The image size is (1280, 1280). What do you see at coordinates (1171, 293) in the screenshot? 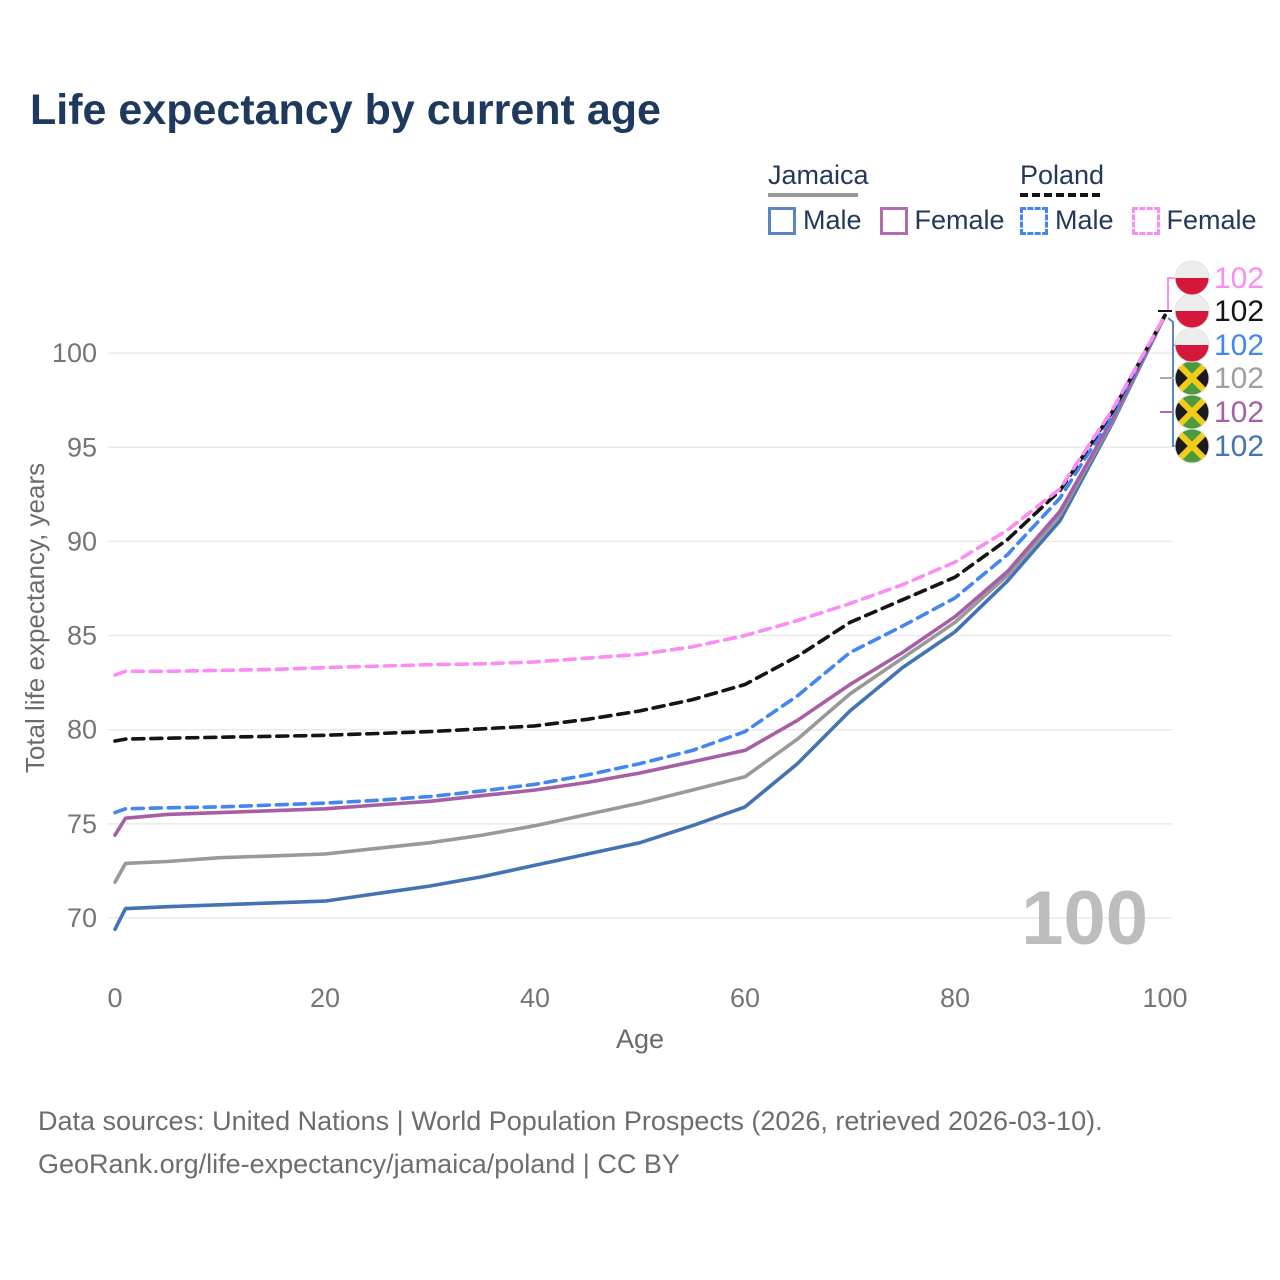
I see `leader-line-poland-female` at bounding box center [1171, 293].